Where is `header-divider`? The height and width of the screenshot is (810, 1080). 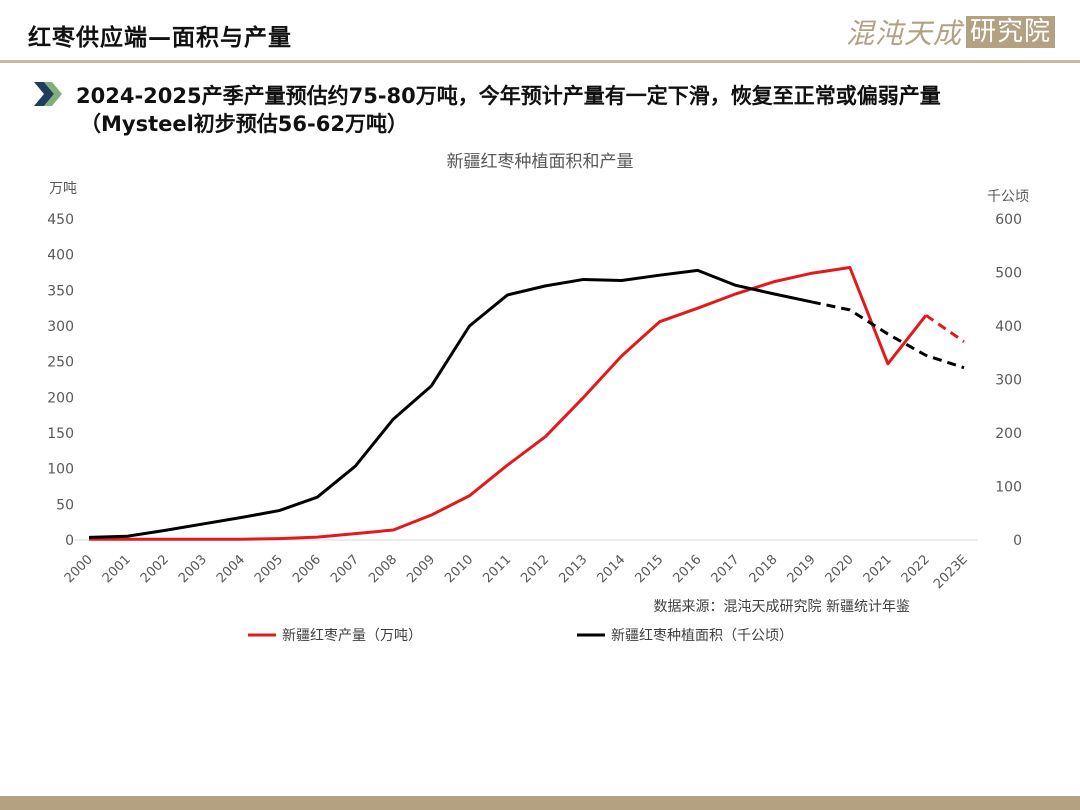
header-divider is located at coordinates (540, 61).